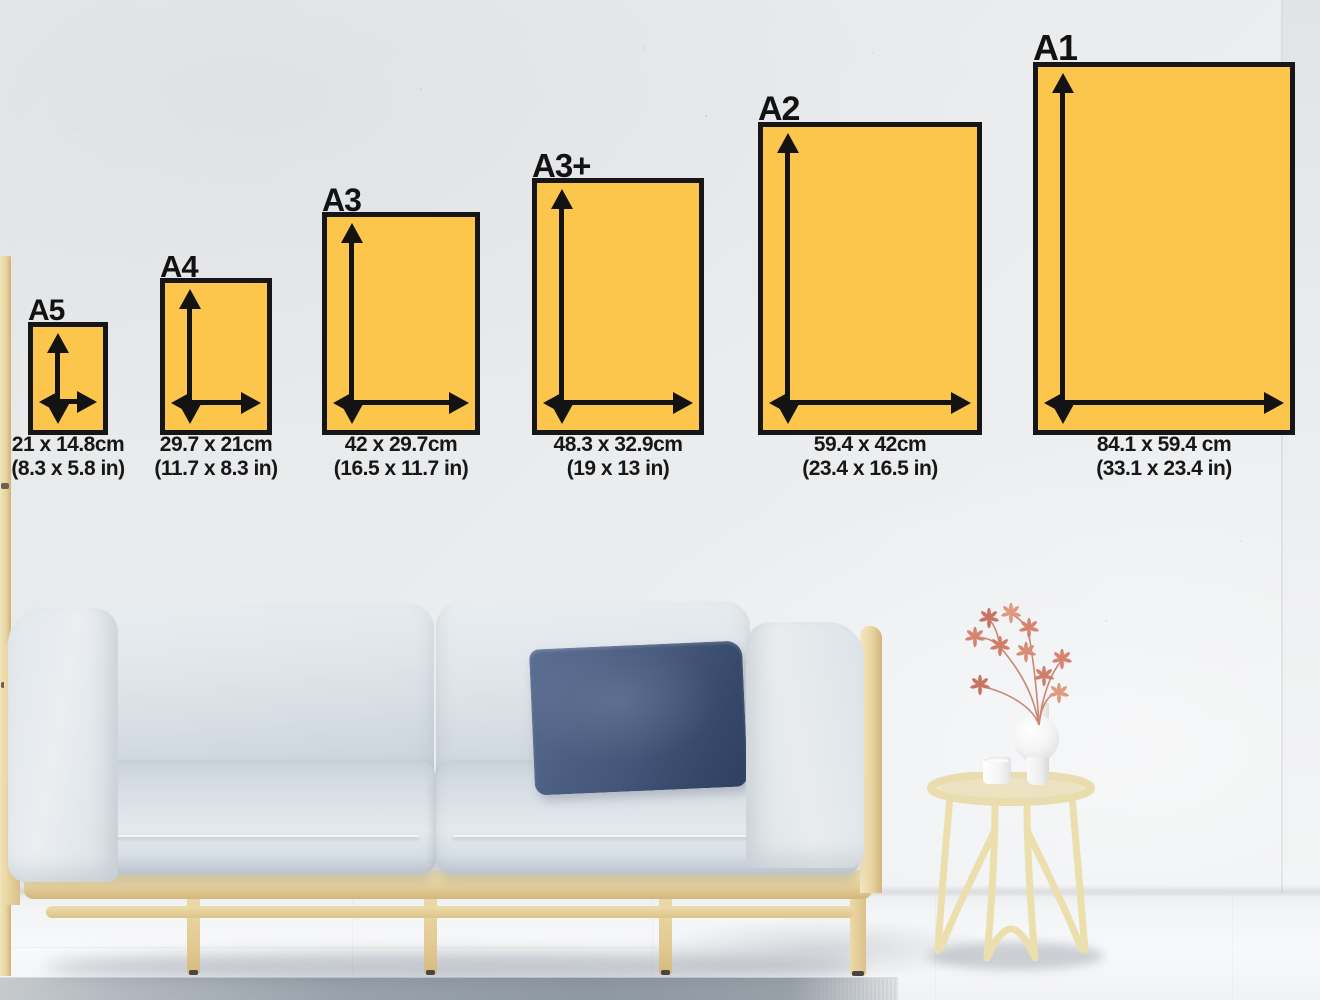  I want to click on size-cm: 29.7 x 21cm, so click(216, 444).